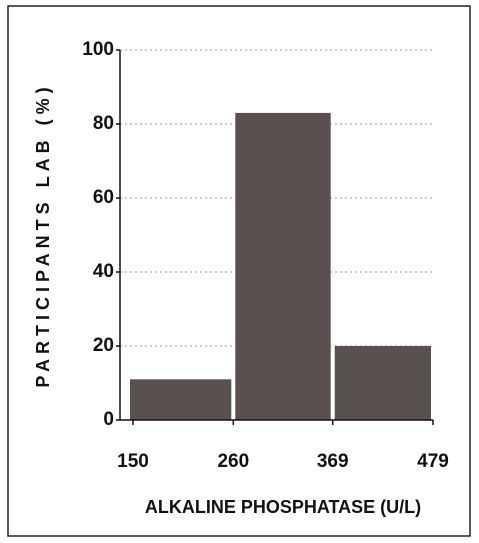 The image size is (479, 543). What do you see at coordinates (103, 345) in the screenshot?
I see `y-tick-label: 20` at bounding box center [103, 345].